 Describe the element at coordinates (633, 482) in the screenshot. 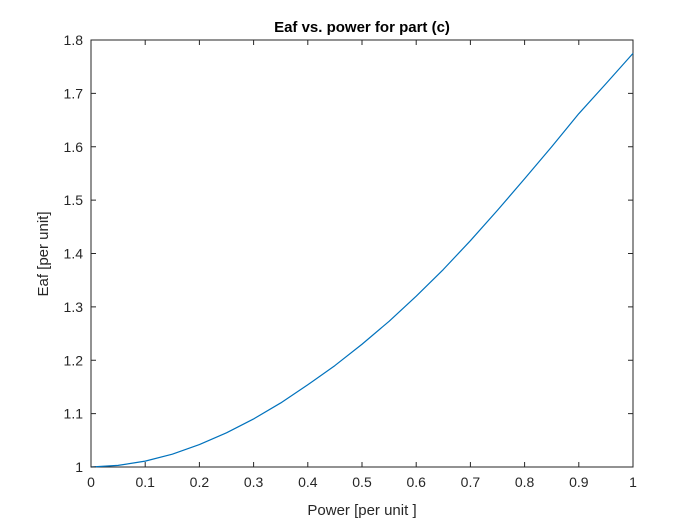

I see `x-tick-label: 1` at that location.